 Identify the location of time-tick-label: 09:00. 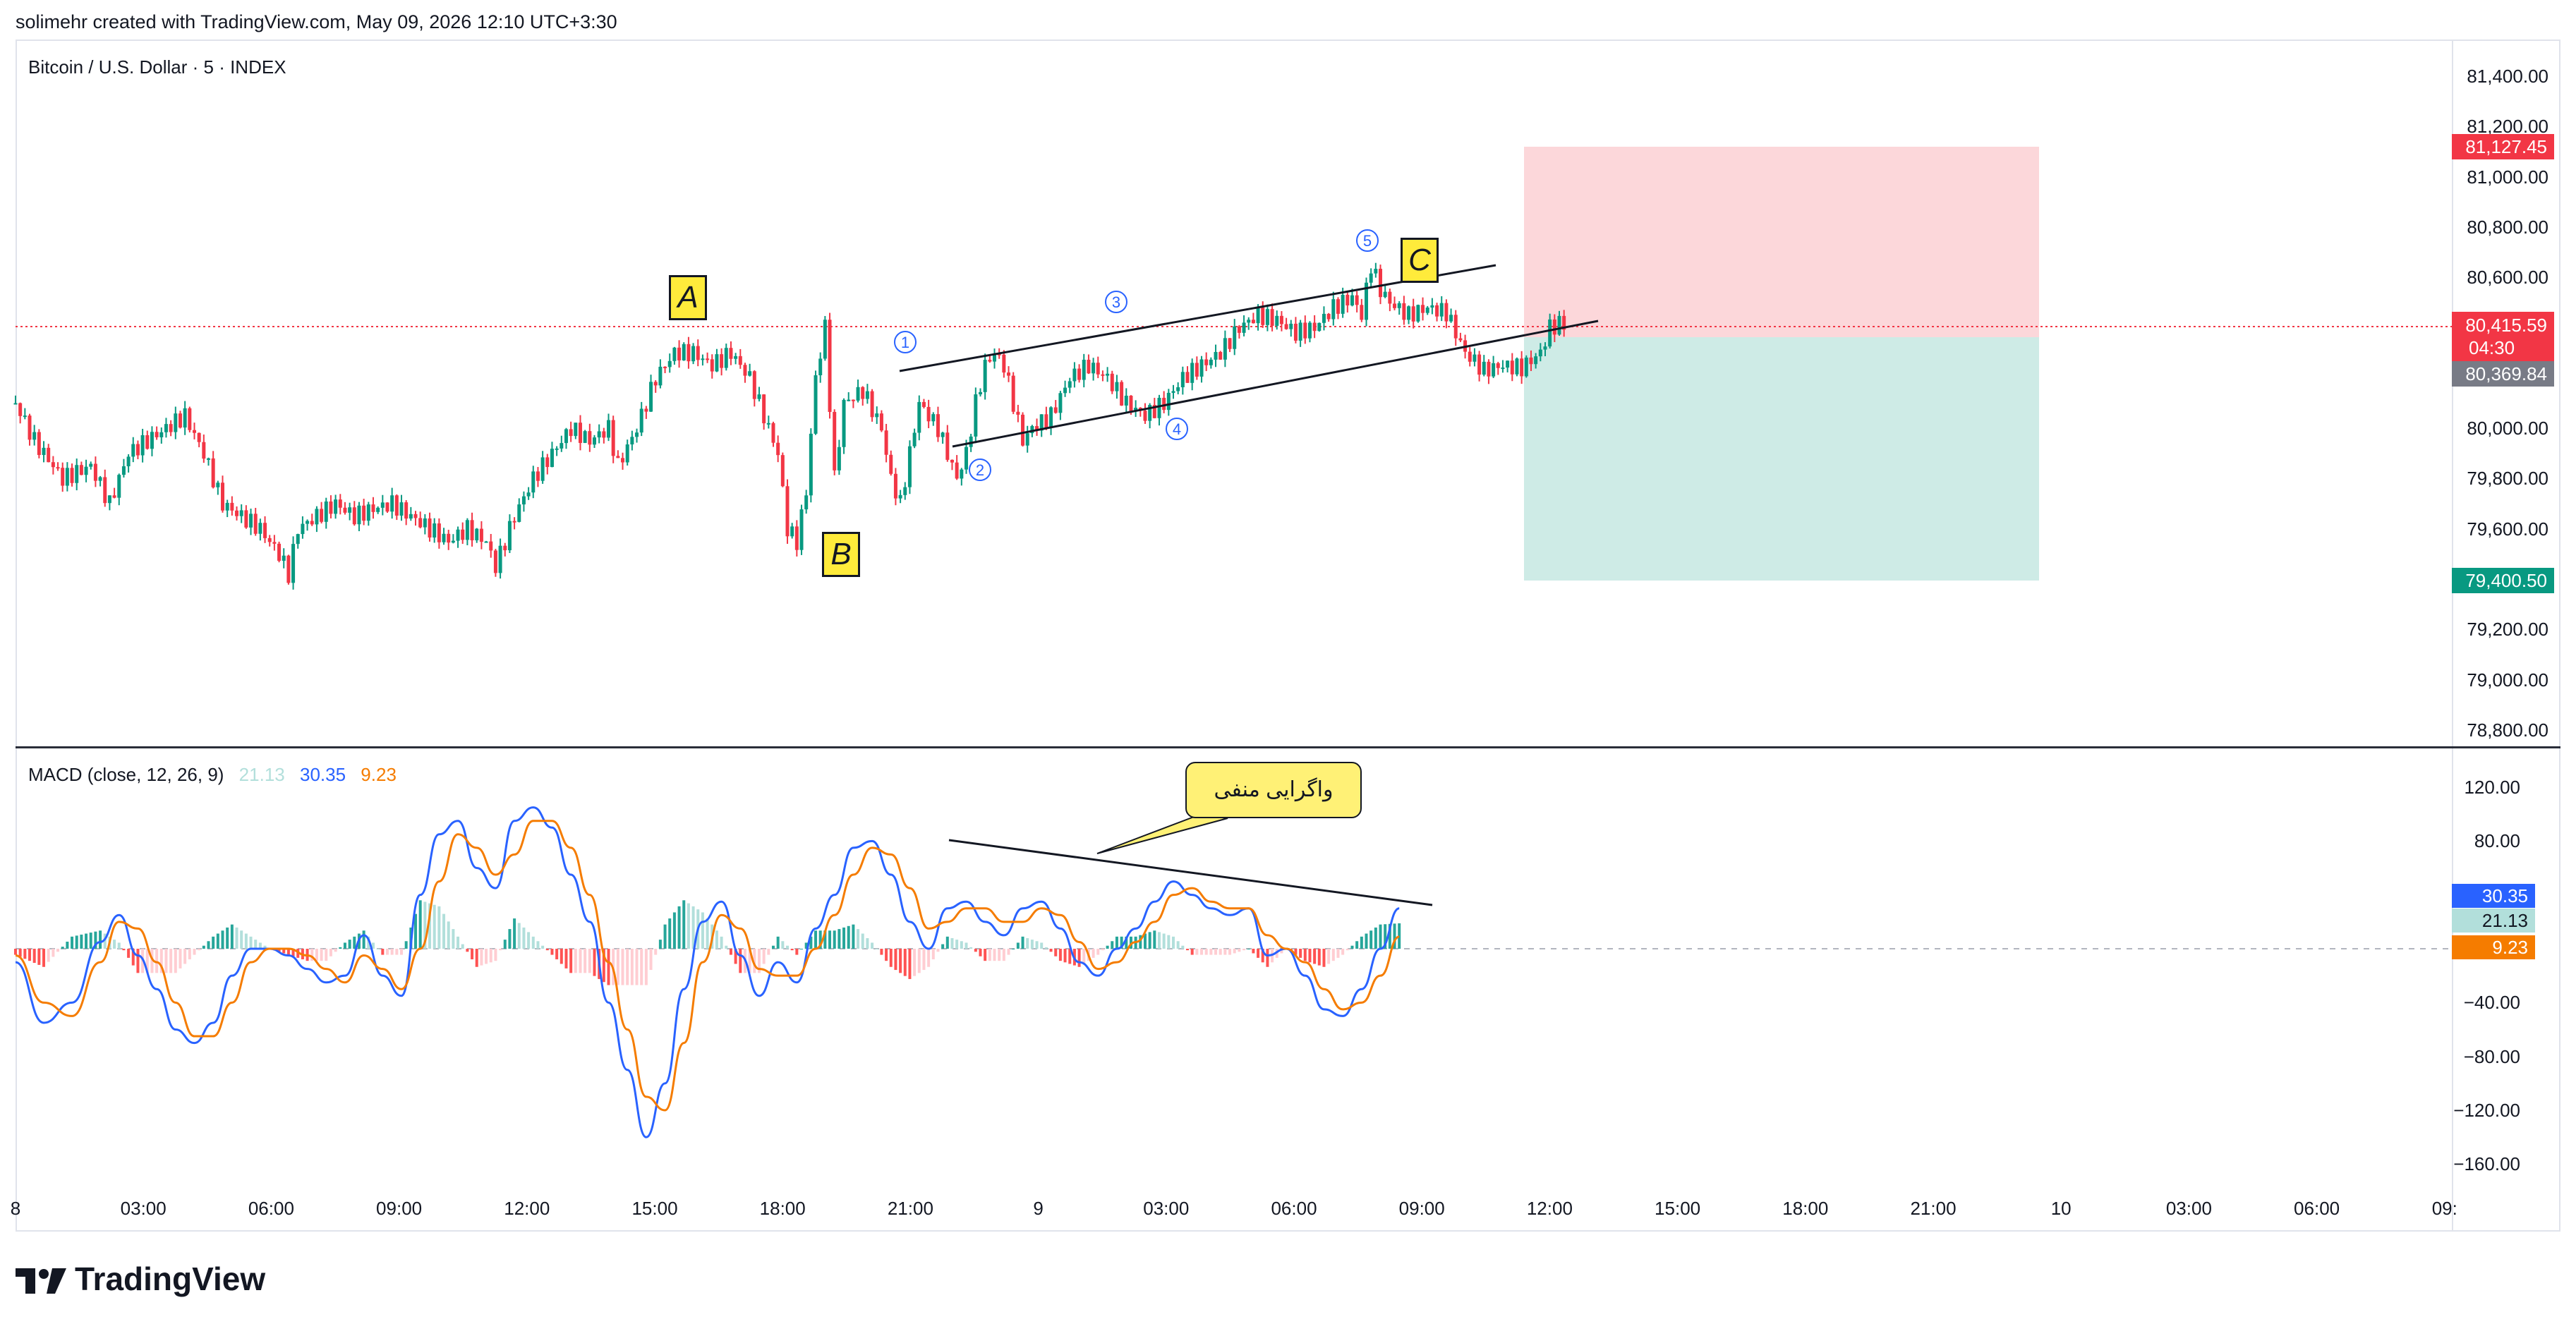
(399, 1208).